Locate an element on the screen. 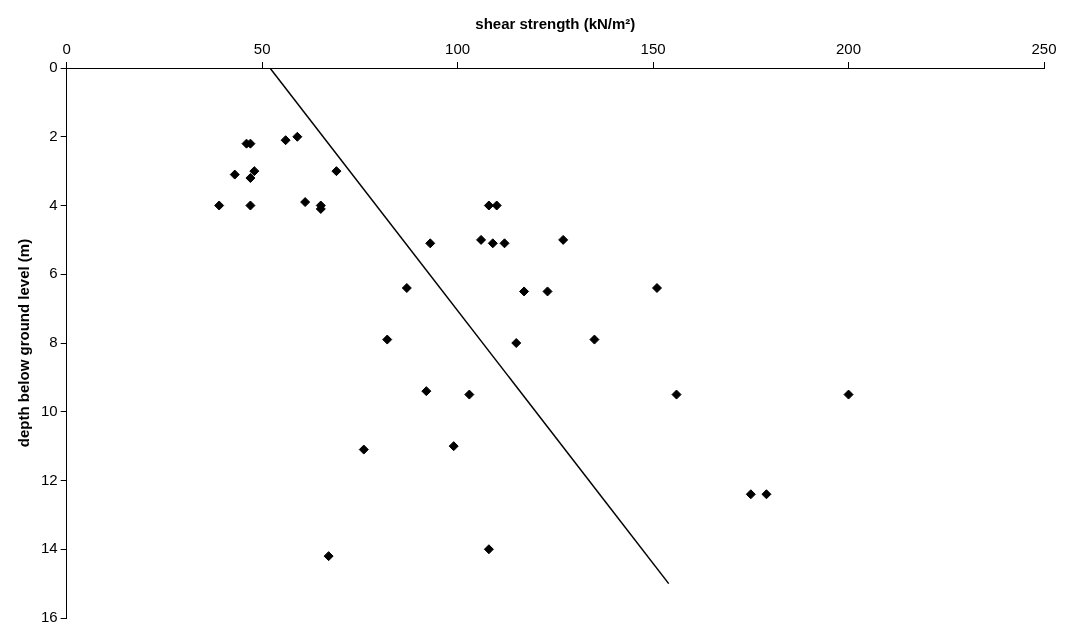  x-tick-label: 150 is located at coordinates (653, 49).